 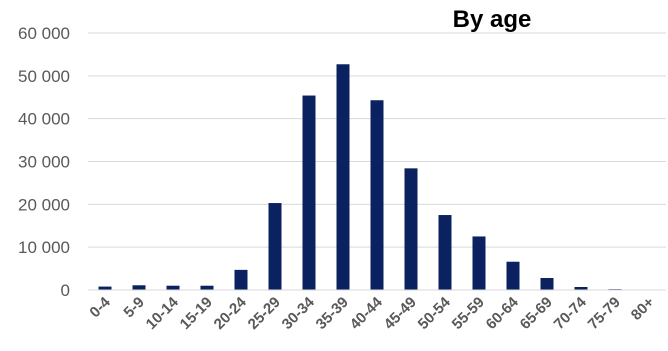 What do you see at coordinates (44, 119) in the screenshot?
I see `y-tick-label: 40 000` at bounding box center [44, 119].